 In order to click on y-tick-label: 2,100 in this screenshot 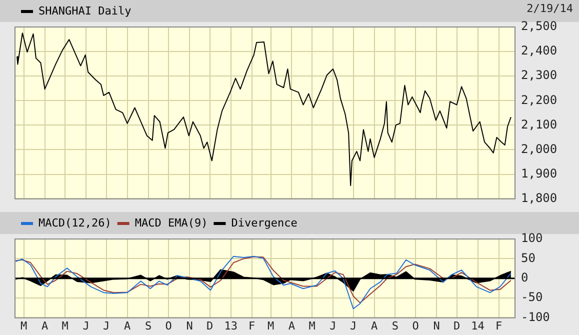, I will do `click(539, 124)`.